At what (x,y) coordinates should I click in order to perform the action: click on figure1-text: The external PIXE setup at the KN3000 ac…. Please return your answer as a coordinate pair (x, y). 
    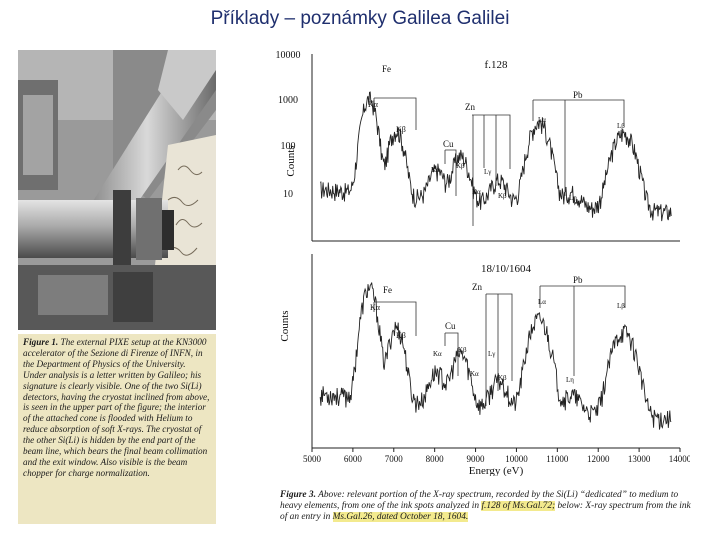
    Looking at the image, I should click on (116, 407).